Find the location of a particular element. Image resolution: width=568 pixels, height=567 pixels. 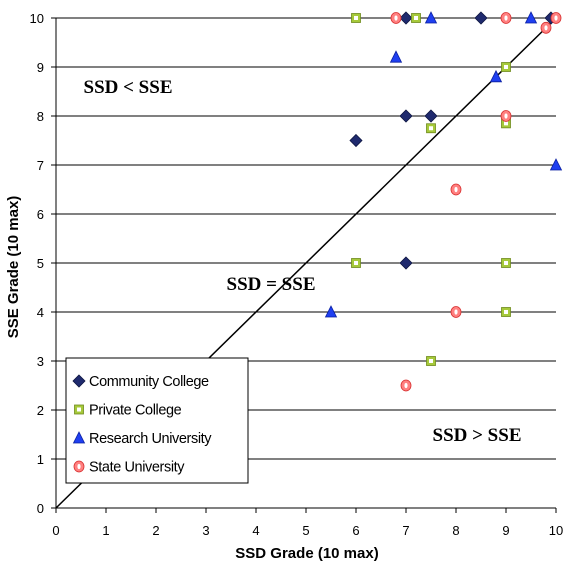

legend-private-college-marker is located at coordinates (79, 409).